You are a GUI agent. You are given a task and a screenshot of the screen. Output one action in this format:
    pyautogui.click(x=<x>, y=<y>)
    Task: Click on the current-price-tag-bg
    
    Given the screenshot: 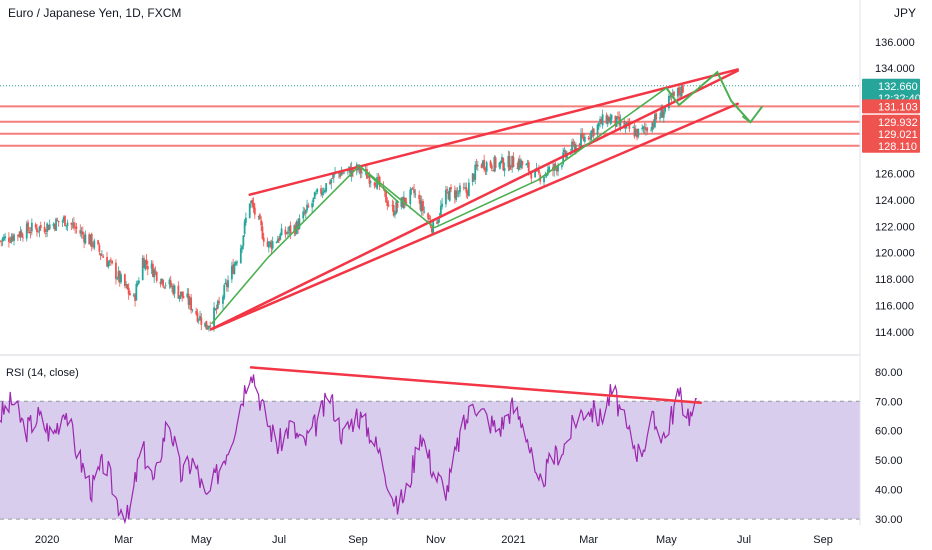 What is the action you would take?
    pyautogui.click(x=891, y=91)
    